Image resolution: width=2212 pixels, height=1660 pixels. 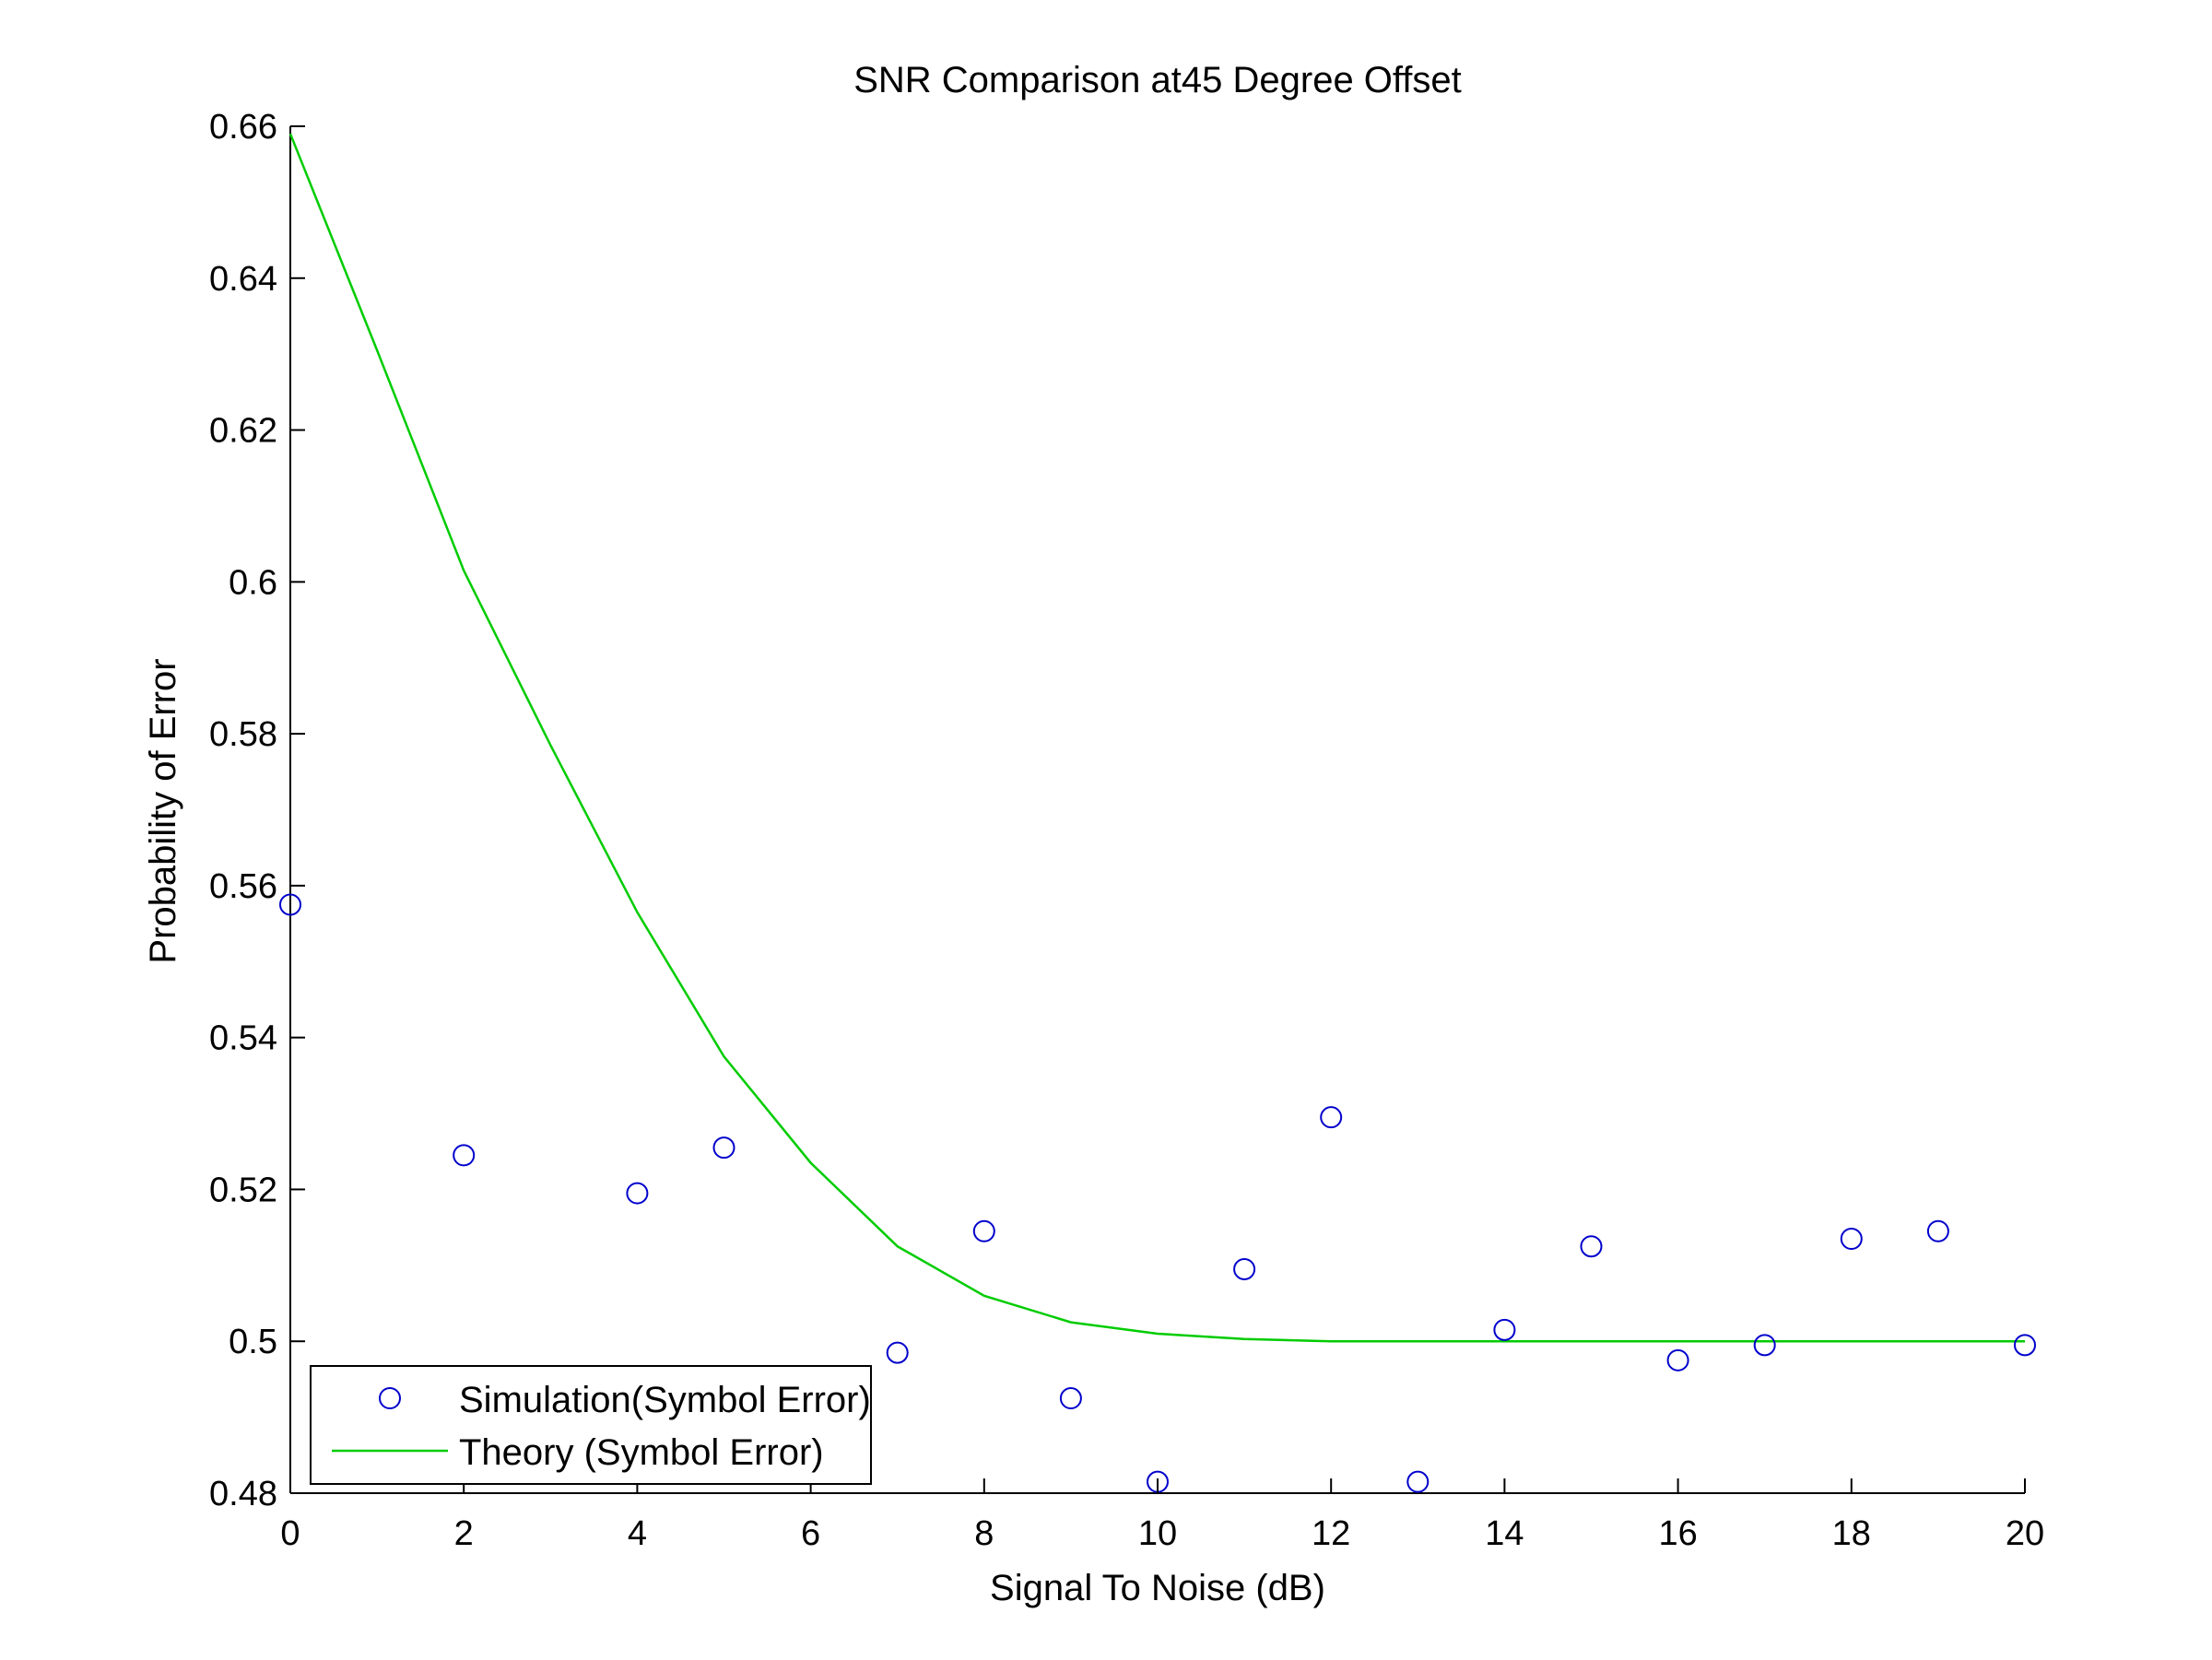 What do you see at coordinates (290, 1533) in the screenshot?
I see `x-tick-label: 0` at bounding box center [290, 1533].